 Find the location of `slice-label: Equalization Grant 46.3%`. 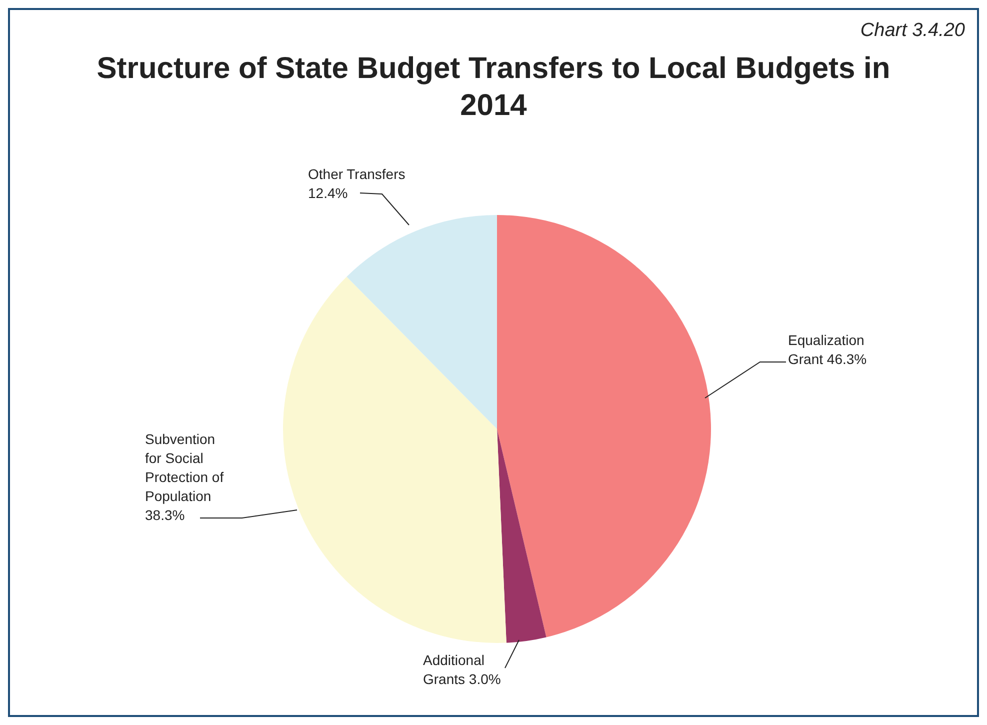

slice-label: Equalization Grant 46.3% is located at coordinates (827, 349).